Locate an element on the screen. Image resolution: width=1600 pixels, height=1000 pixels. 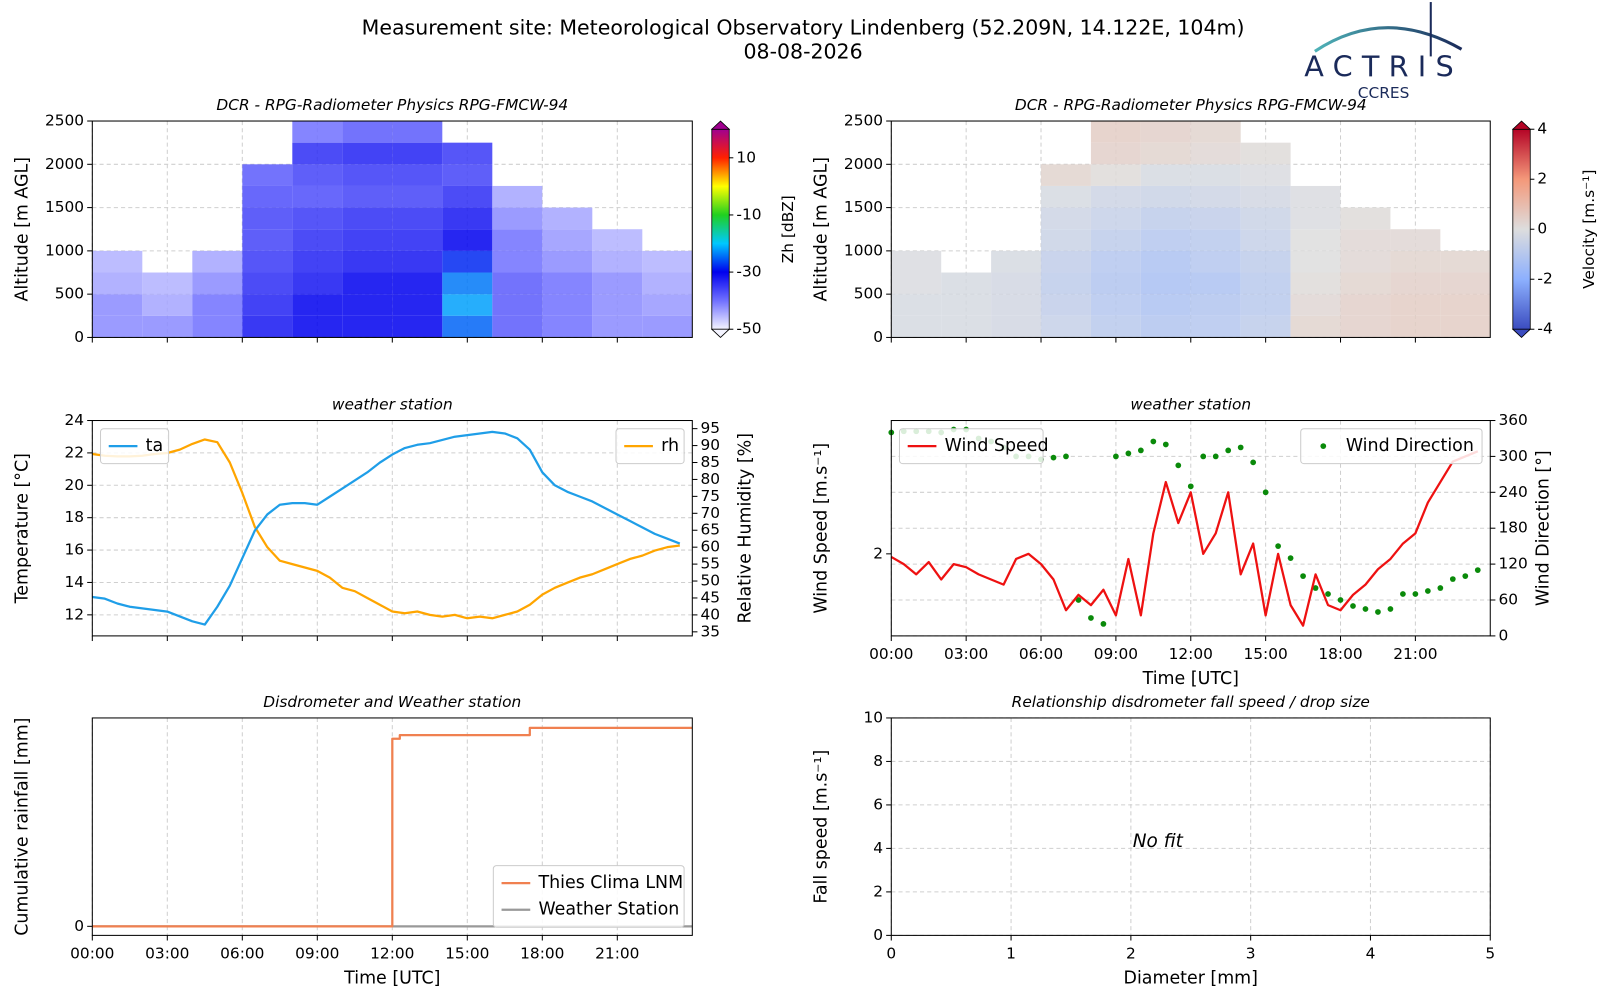
y-tick-label: 2 is located at coordinates (878, 553).